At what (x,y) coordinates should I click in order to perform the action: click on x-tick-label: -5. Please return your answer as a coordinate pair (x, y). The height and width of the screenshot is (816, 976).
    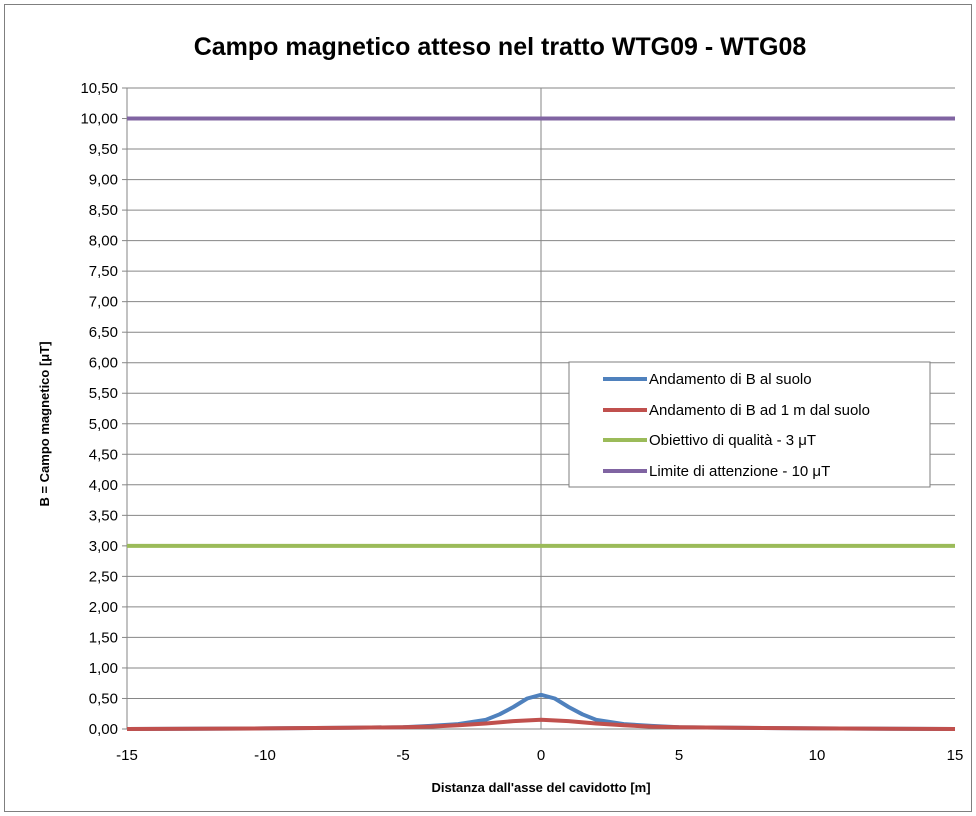
    Looking at the image, I should click on (402, 755).